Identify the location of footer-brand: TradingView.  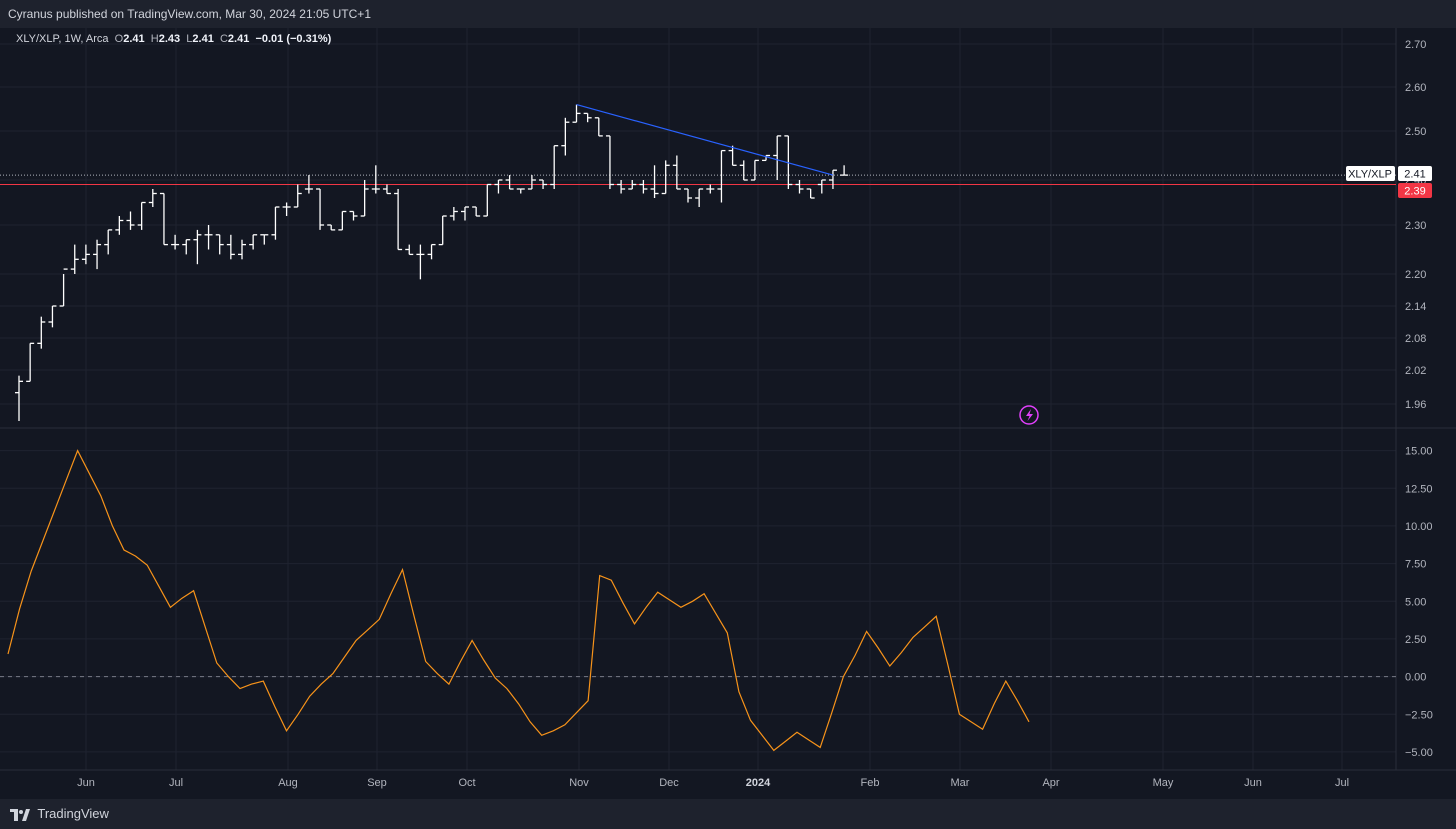
(73, 813).